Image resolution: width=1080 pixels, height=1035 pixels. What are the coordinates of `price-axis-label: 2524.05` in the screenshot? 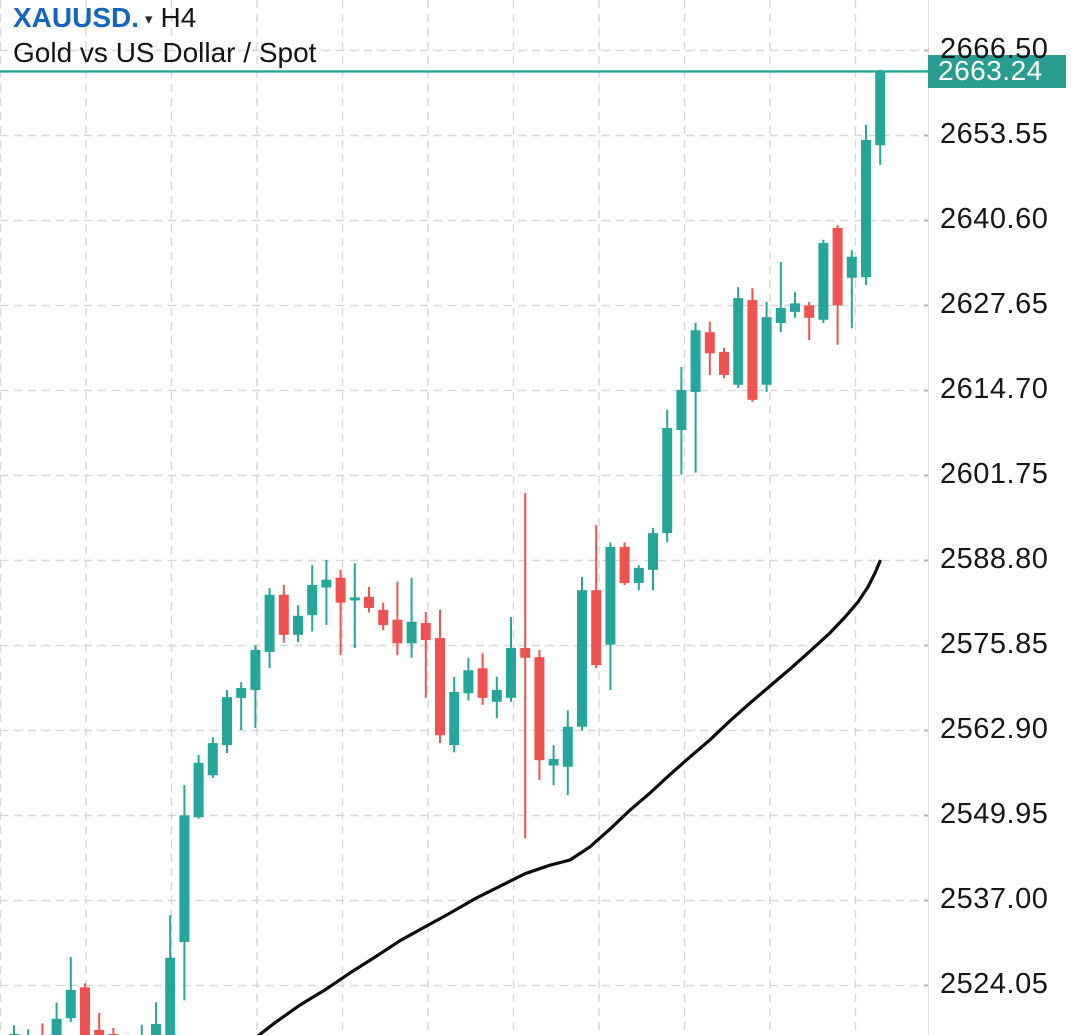 It's located at (994, 983).